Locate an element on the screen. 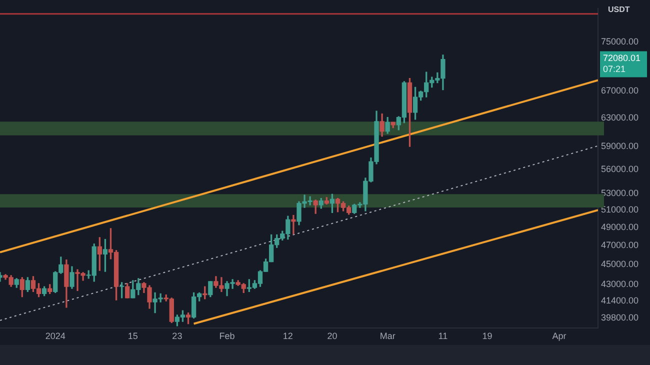 This screenshot has height=365, width=650. x-tick-label: 20 is located at coordinates (332, 336).